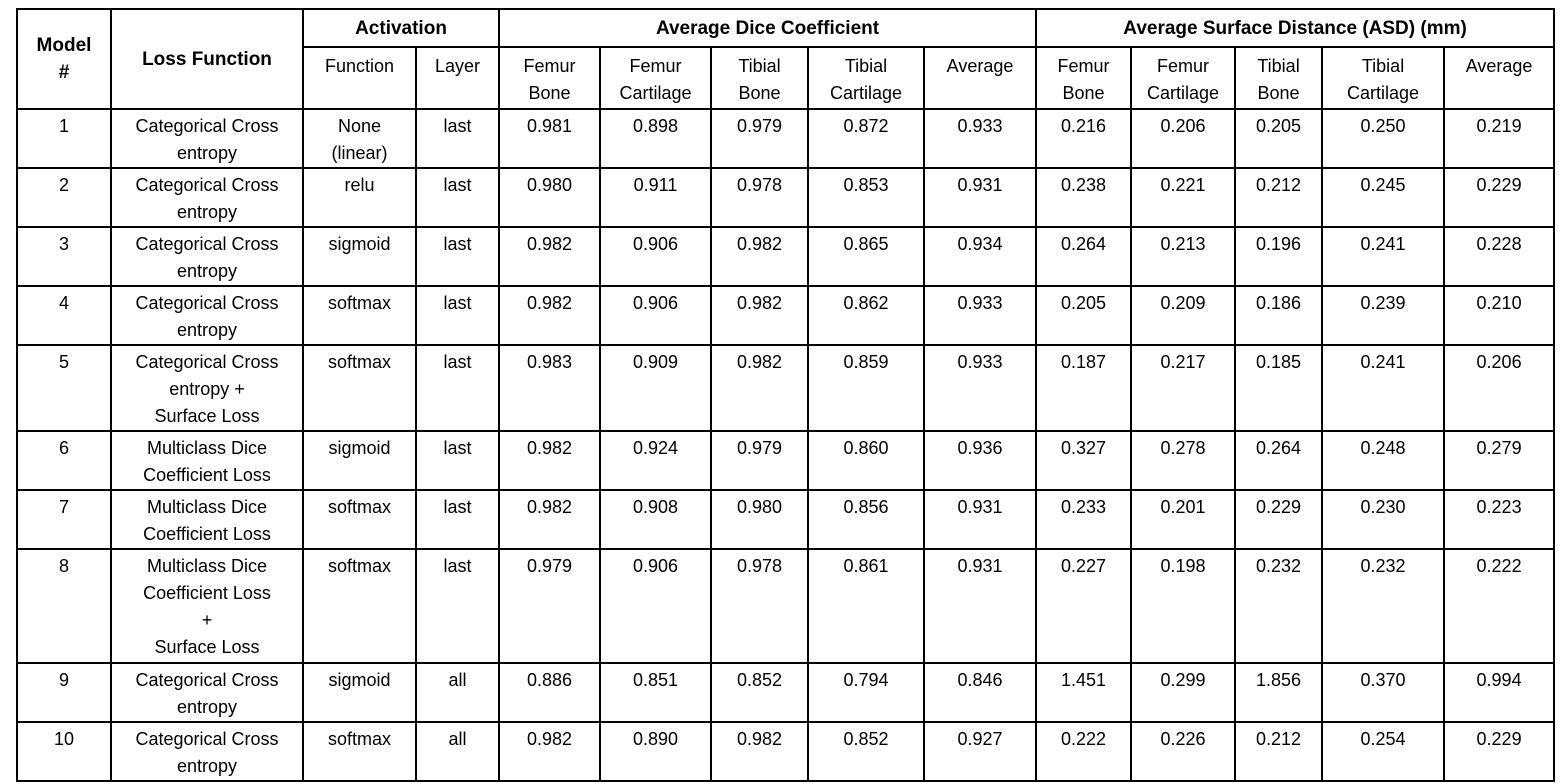  What do you see at coordinates (1295, 28) in the screenshot?
I see `header-asd-group: Average Surface Distance (ASD) (mm)` at bounding box center [1295, 28].